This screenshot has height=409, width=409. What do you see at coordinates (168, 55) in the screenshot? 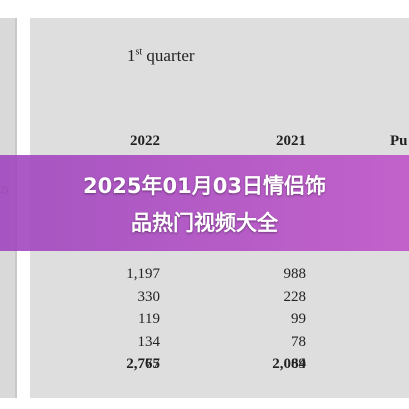
I see `heading-rest: quarter` at bounding box center [168, 55].